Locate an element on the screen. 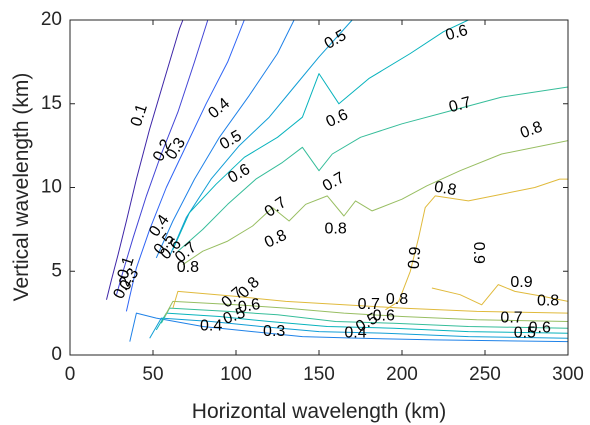 The height and width of the screenshot is (425, 590). x-axis-label: Horizontal wavelength (km) is located at coordinates (319, 411).